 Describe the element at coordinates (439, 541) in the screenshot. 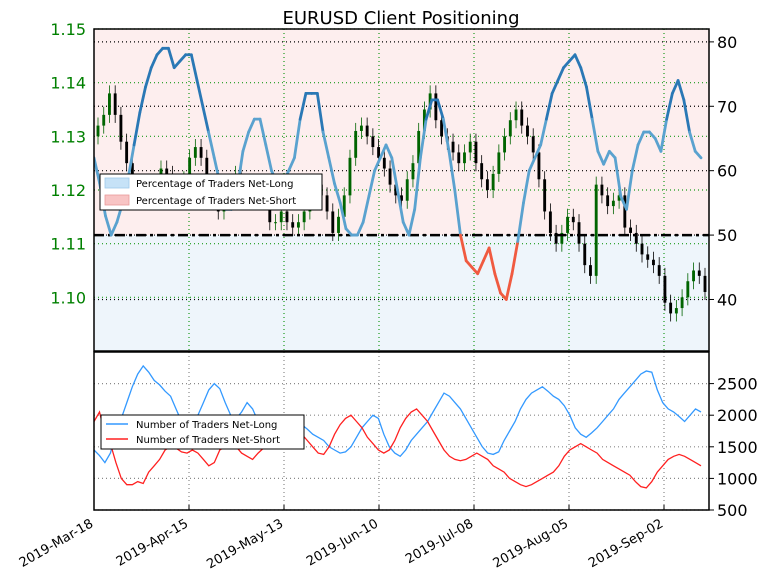

I see `date-tick-label: 2019-Jul-08` at that location.